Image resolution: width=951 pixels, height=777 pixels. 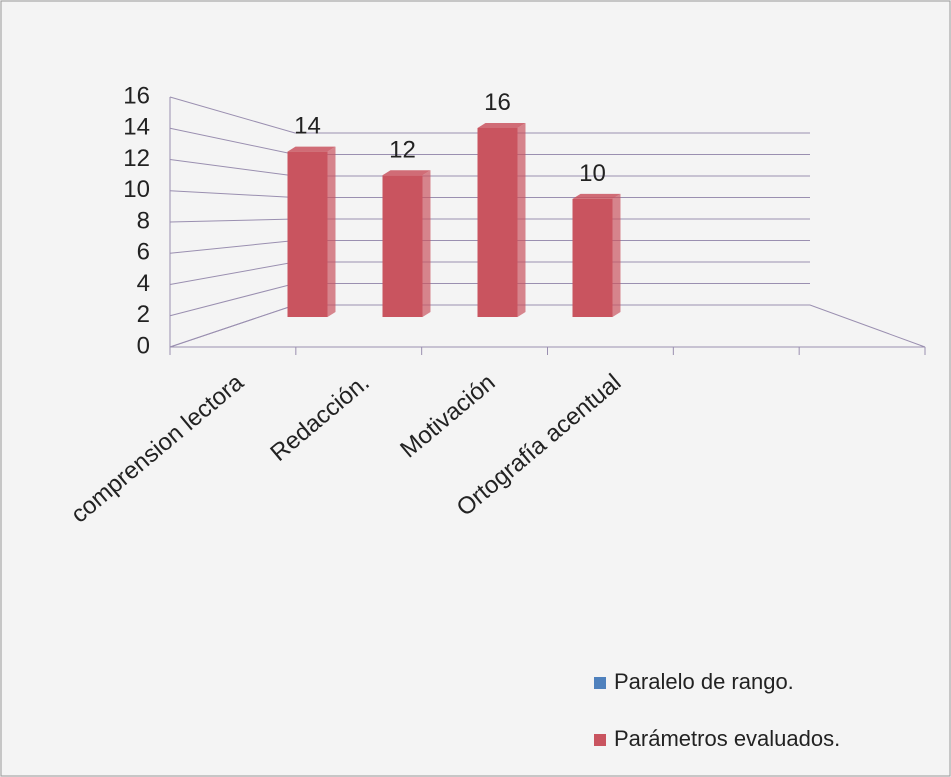 I want to click on y-tick-label: 16, so click(x=136, y=95).